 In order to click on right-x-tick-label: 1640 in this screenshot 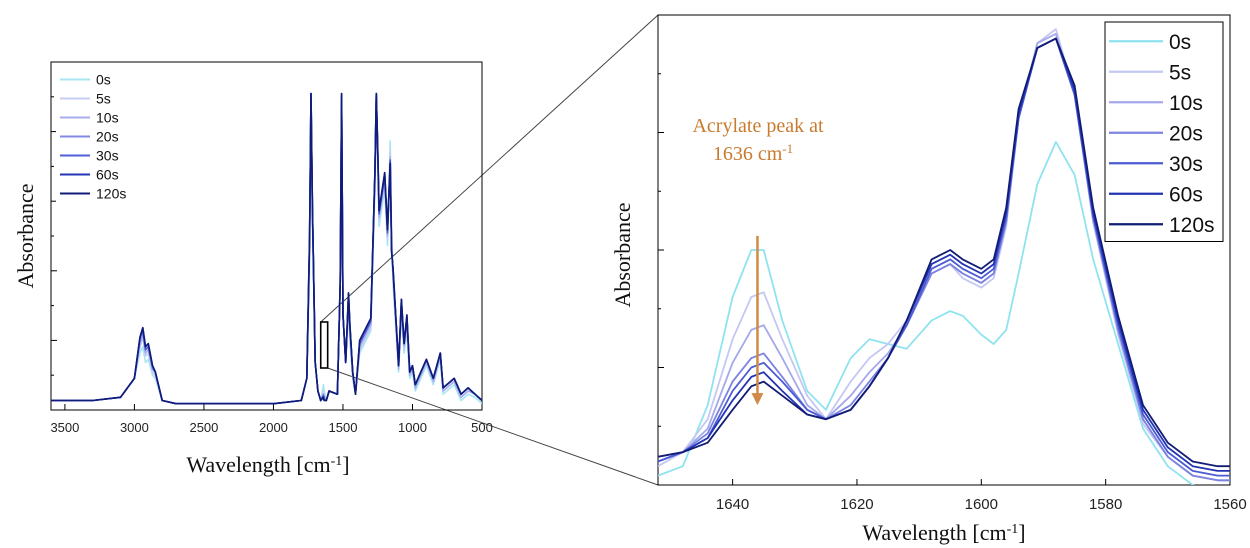, I will do `click(732, 504)`.